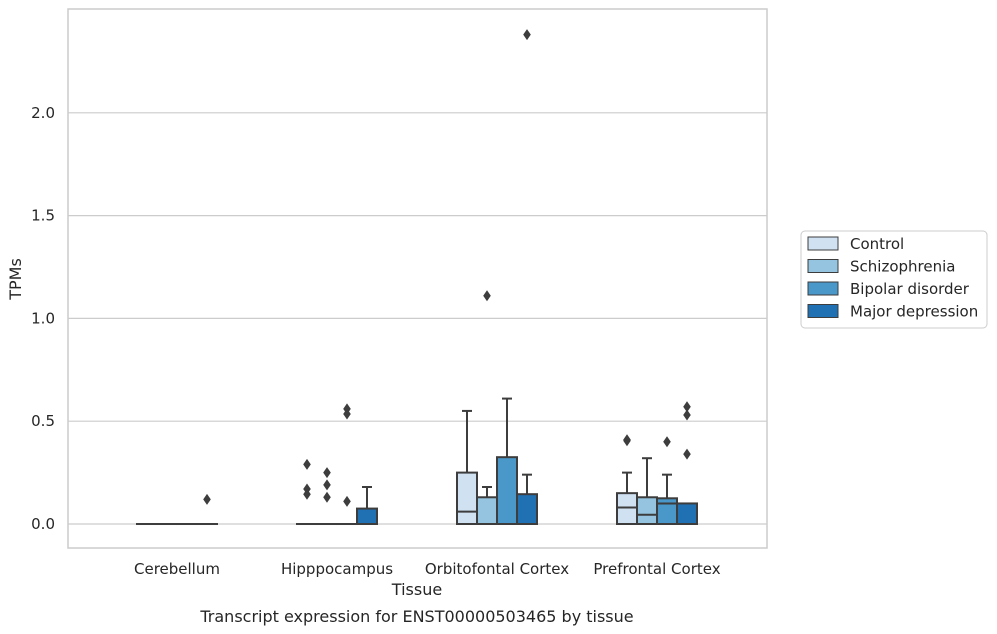 This screenshot has width=997, height=634. Describe the element at coordinates (177, 569) in the screenshot. I see `x-tick-label: Cerebellum` at that location.